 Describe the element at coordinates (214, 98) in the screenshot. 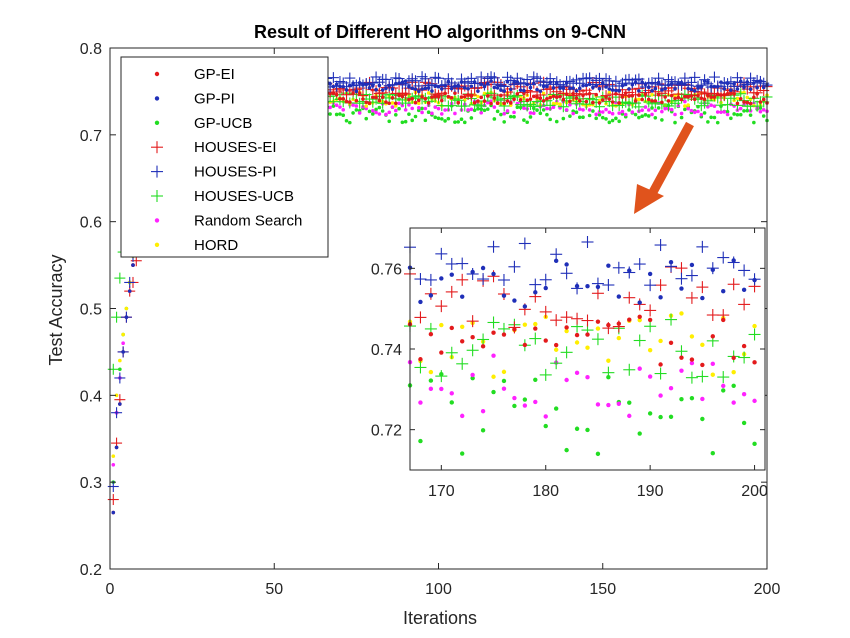

I see `legend-label: GP-PI` at that location.